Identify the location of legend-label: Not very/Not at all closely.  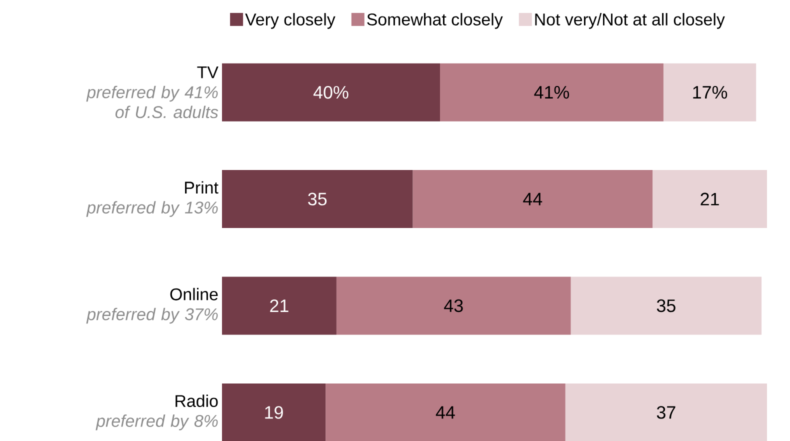
(630, 21).